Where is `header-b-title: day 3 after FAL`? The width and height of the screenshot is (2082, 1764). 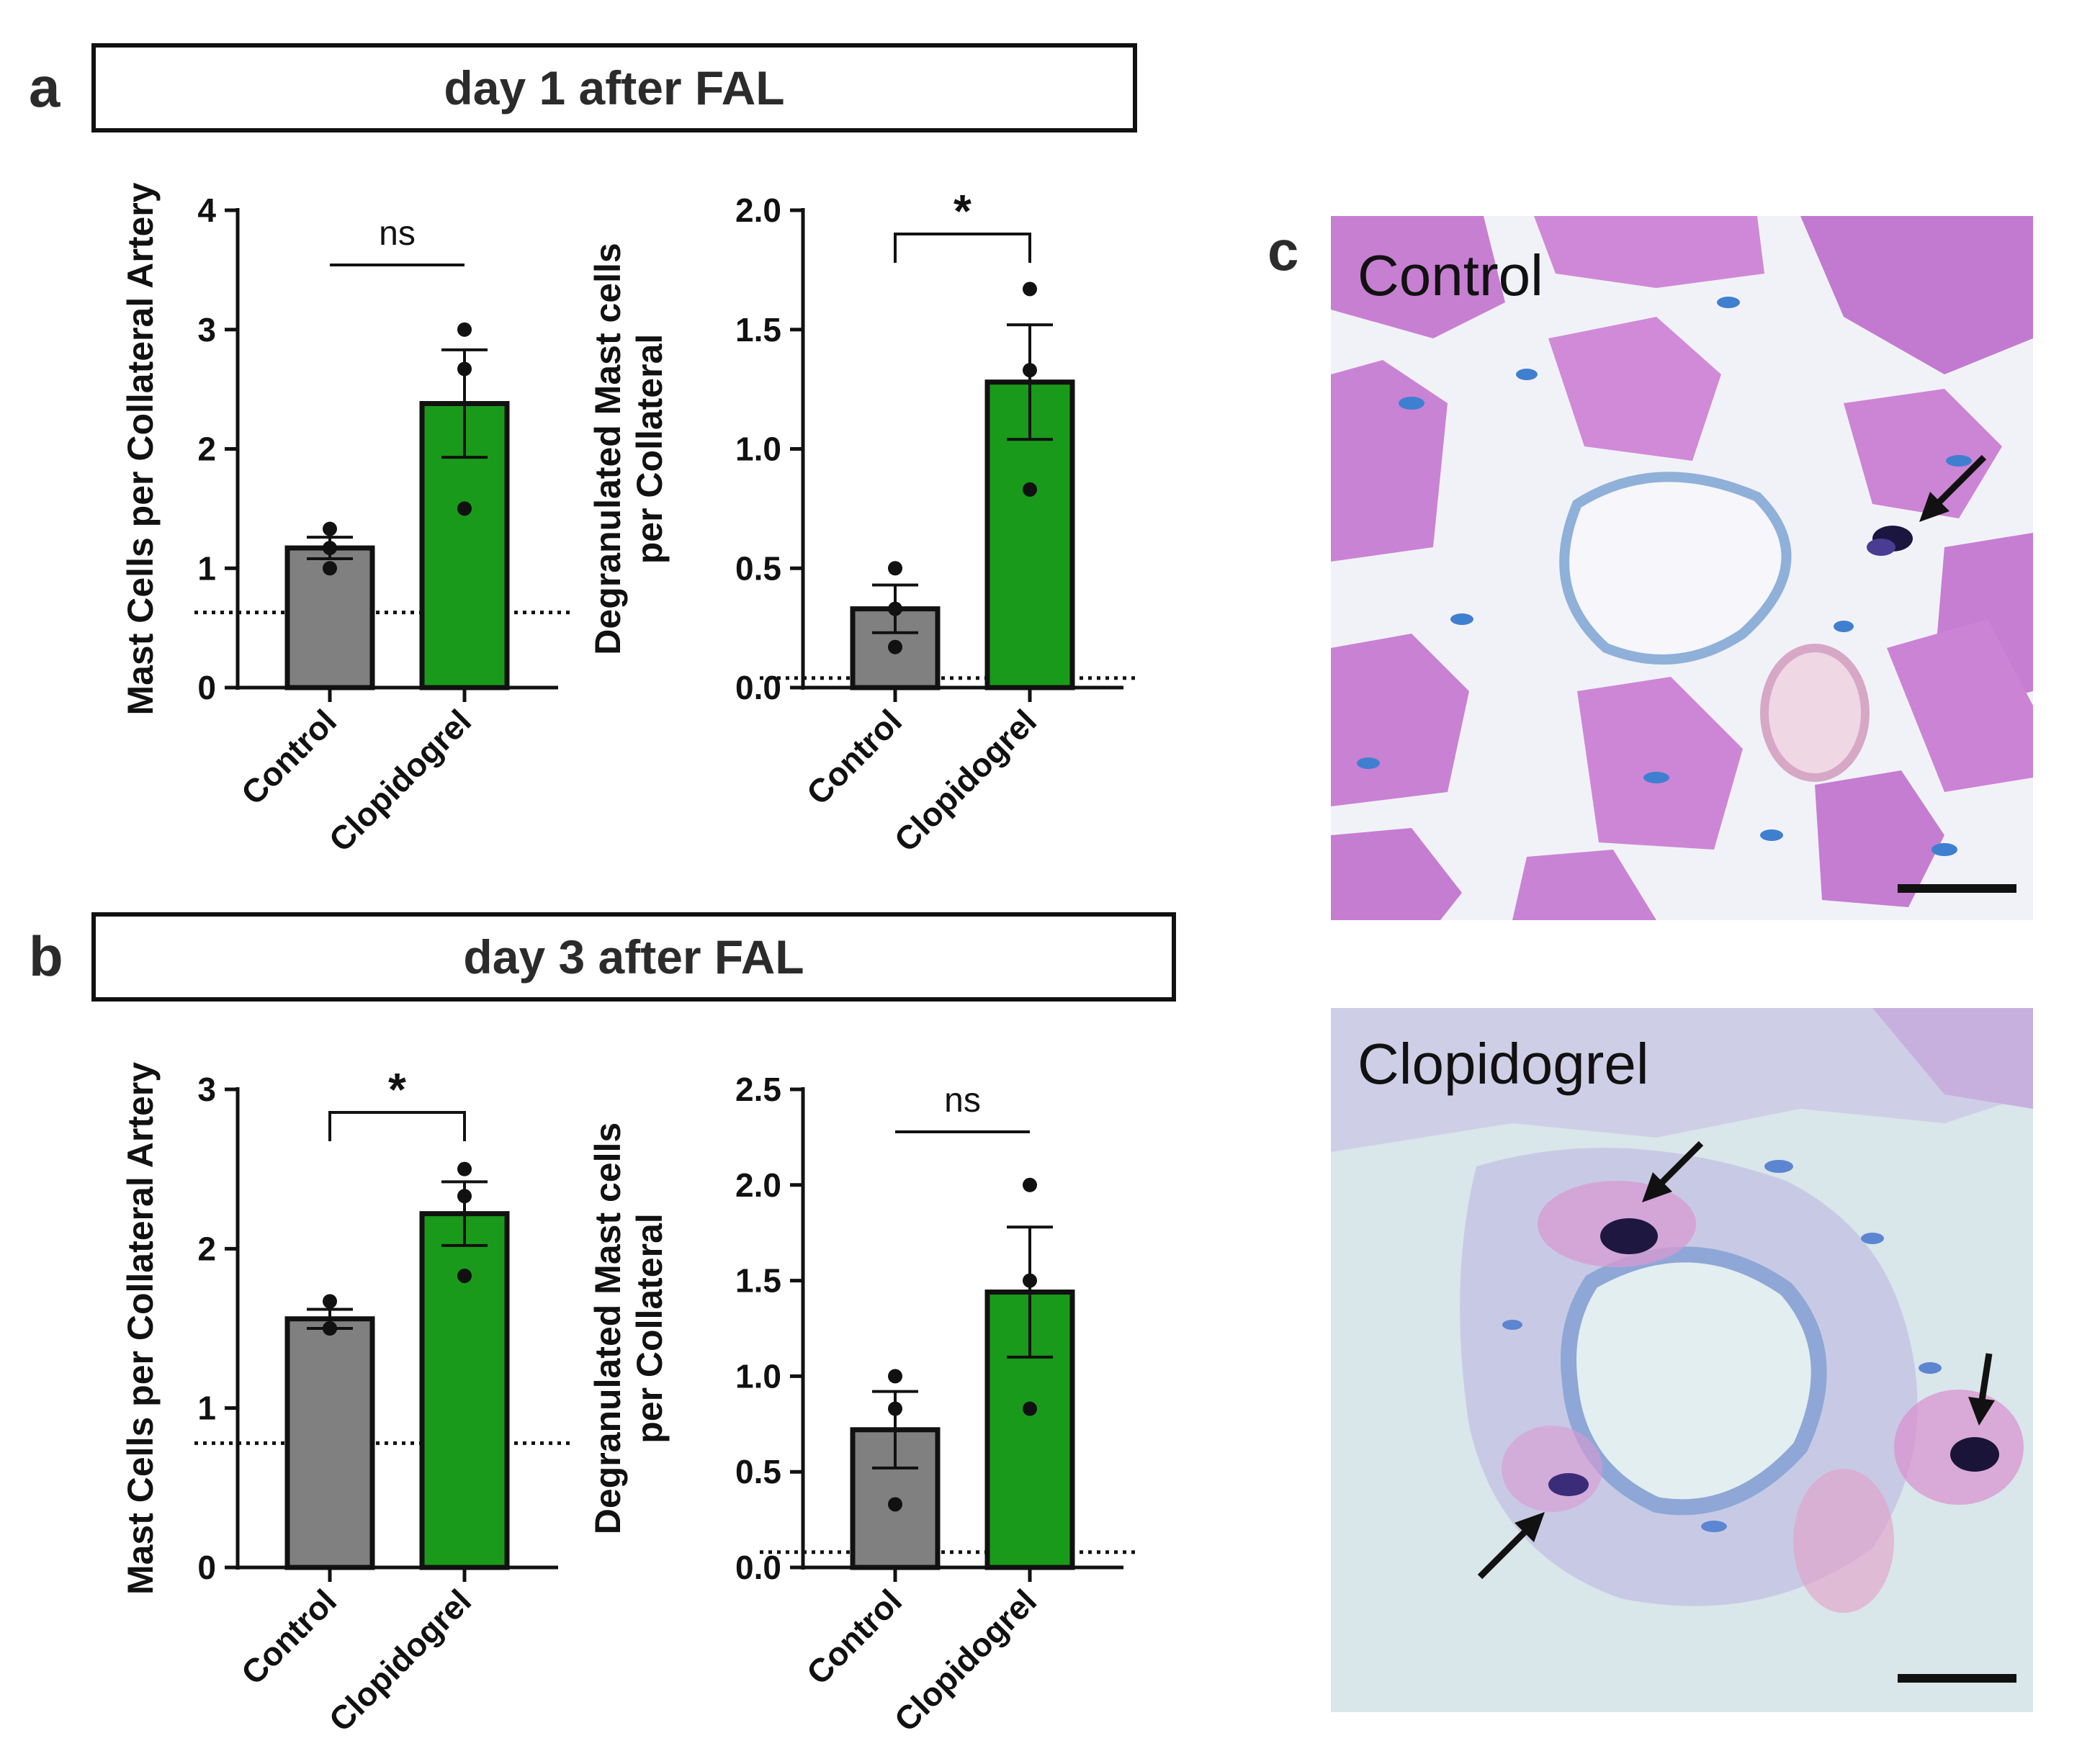
header-b-title: day 3 after FAL is located at coordinates (633, 957).